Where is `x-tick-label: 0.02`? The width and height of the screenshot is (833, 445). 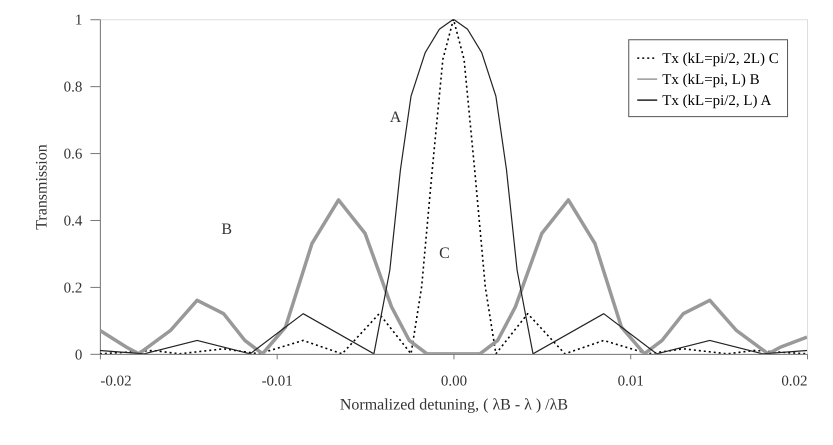
x-tick-label: 0.02 is located at coordinates (794, 381).